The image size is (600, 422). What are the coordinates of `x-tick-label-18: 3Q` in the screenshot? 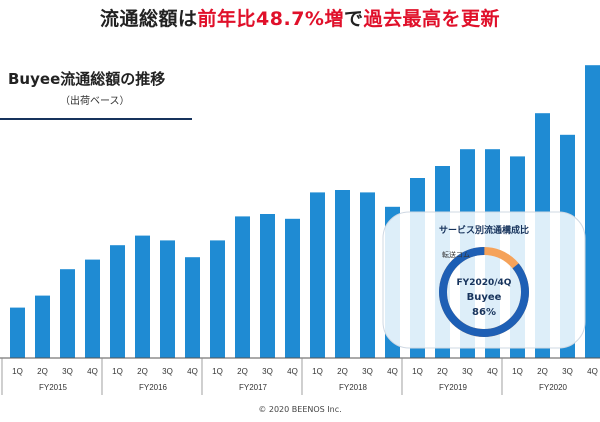 It's located at (467, 371).